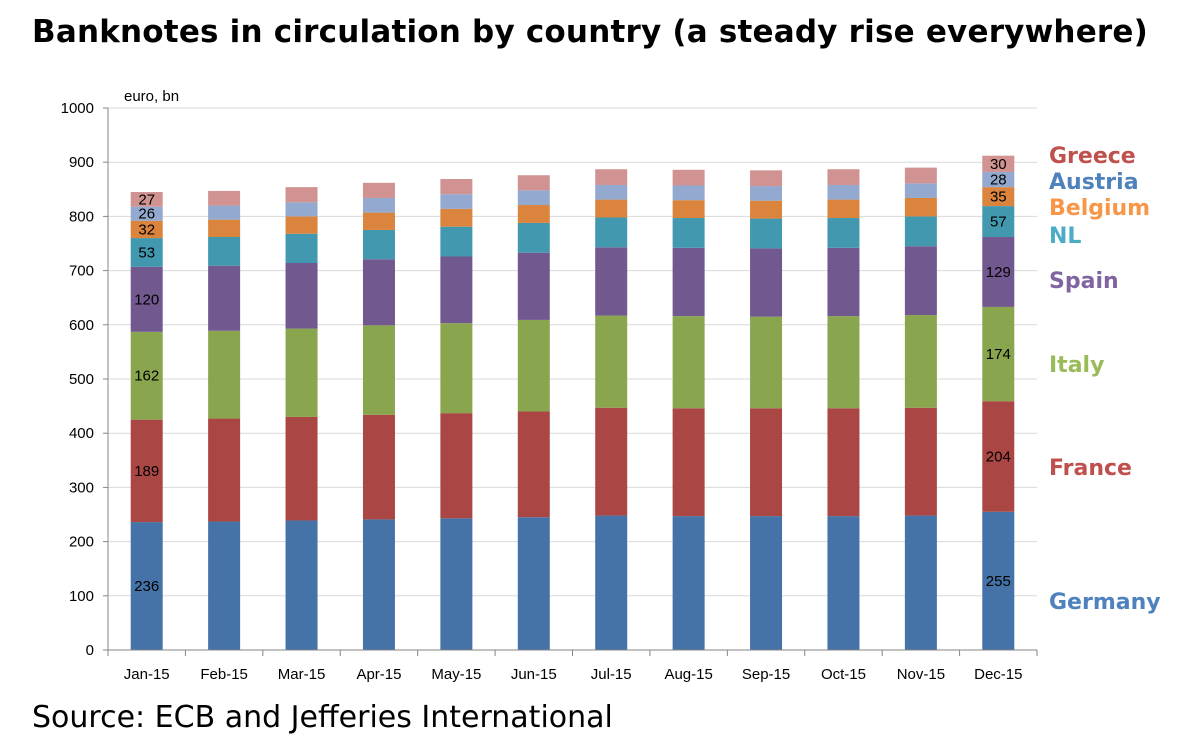 The width and height of the screenshot is (1200, 753). Describe the element at coordinates (1076, 365) in the screenshot. I see `legend-item-italy: Italy` at that location.